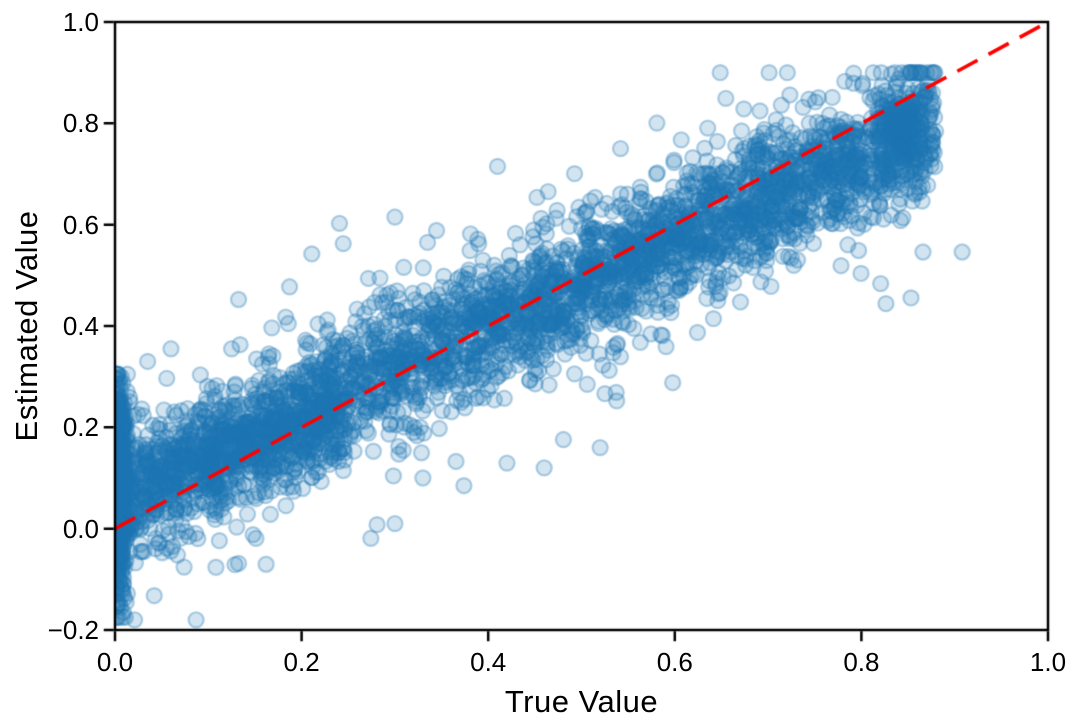 The width and height of the screenshot is (1078, 724). What do you see at coordinates (115, 662) in the screenshot?
I see `x-tick-label: 0.0` at bounding box center [115, 662].